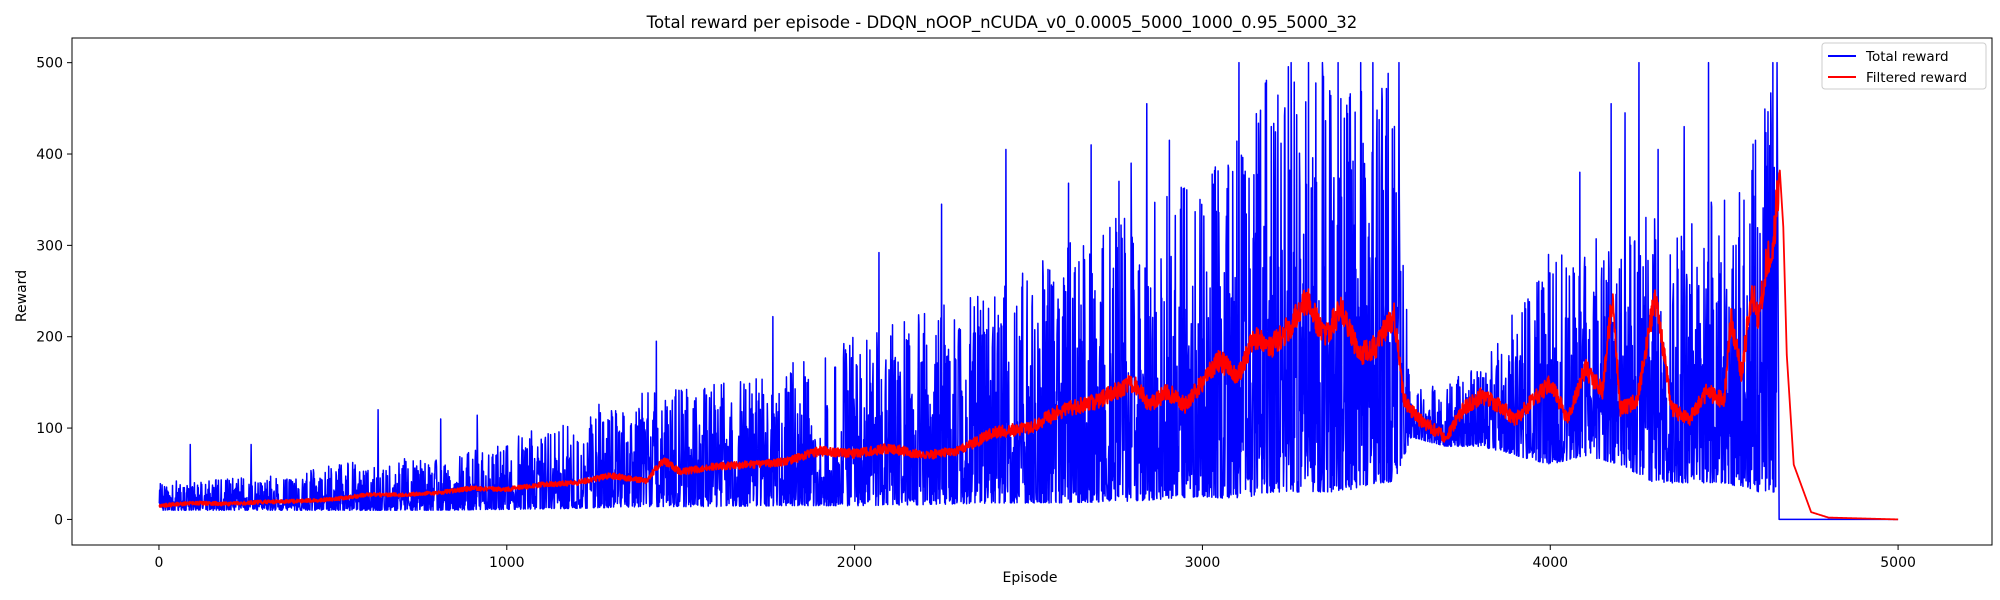 The width and height of the screenshot is (2000, 600). Describe the element at coordinates (855, 563) in the screenshot. I see `x-tick-label: 2000` at that location.